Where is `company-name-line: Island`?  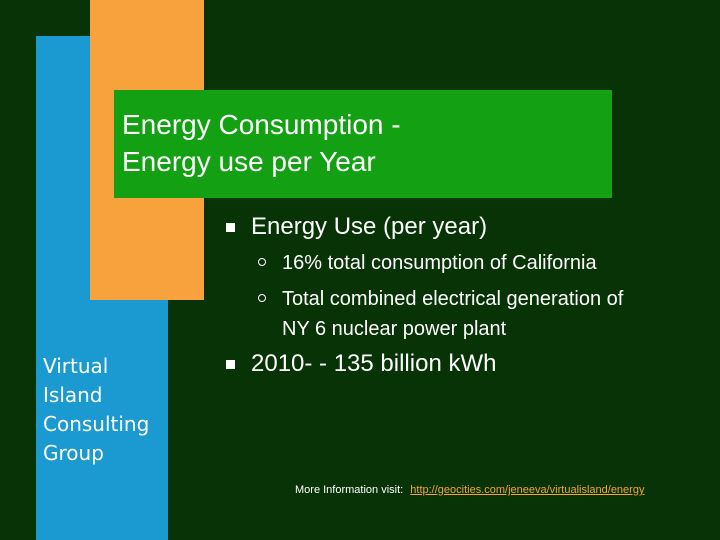
company-name-line: Island is located at coordinates (73, 395).